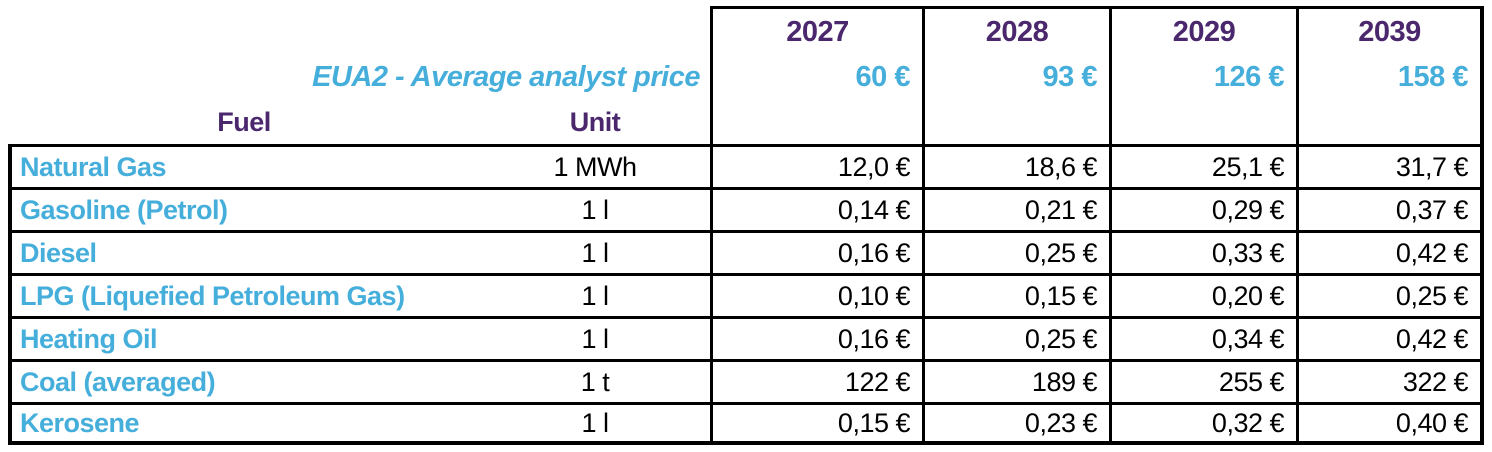  What do you see at coordinates (1015, 122) in the screenshot?
I see `header-spacer-y2` at bounding box center [1015, 122].